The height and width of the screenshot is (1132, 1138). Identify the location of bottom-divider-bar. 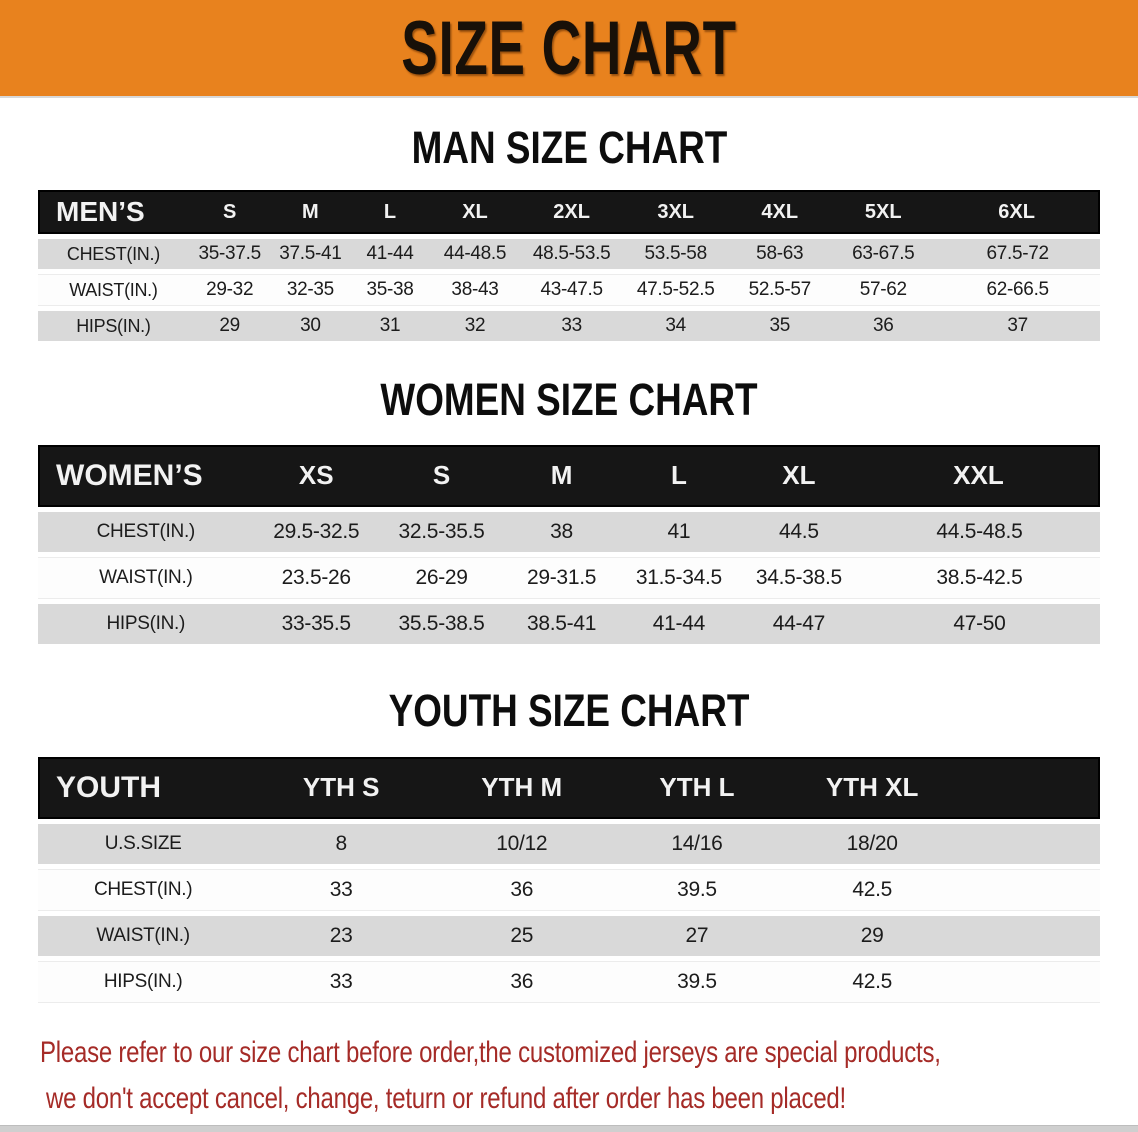
(569, 1128).